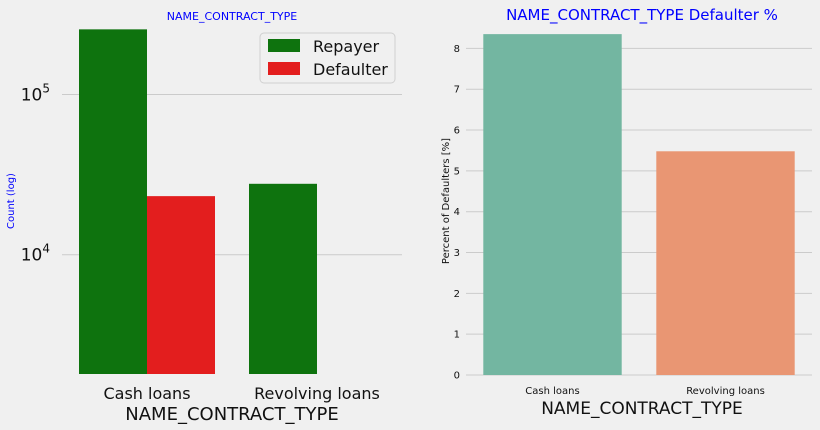 This screenshot has height=430, width=820. Describe the element at coordinates (11, 201) in the screenshot. I see `count-chart-y-label: Count (log)` at that location.